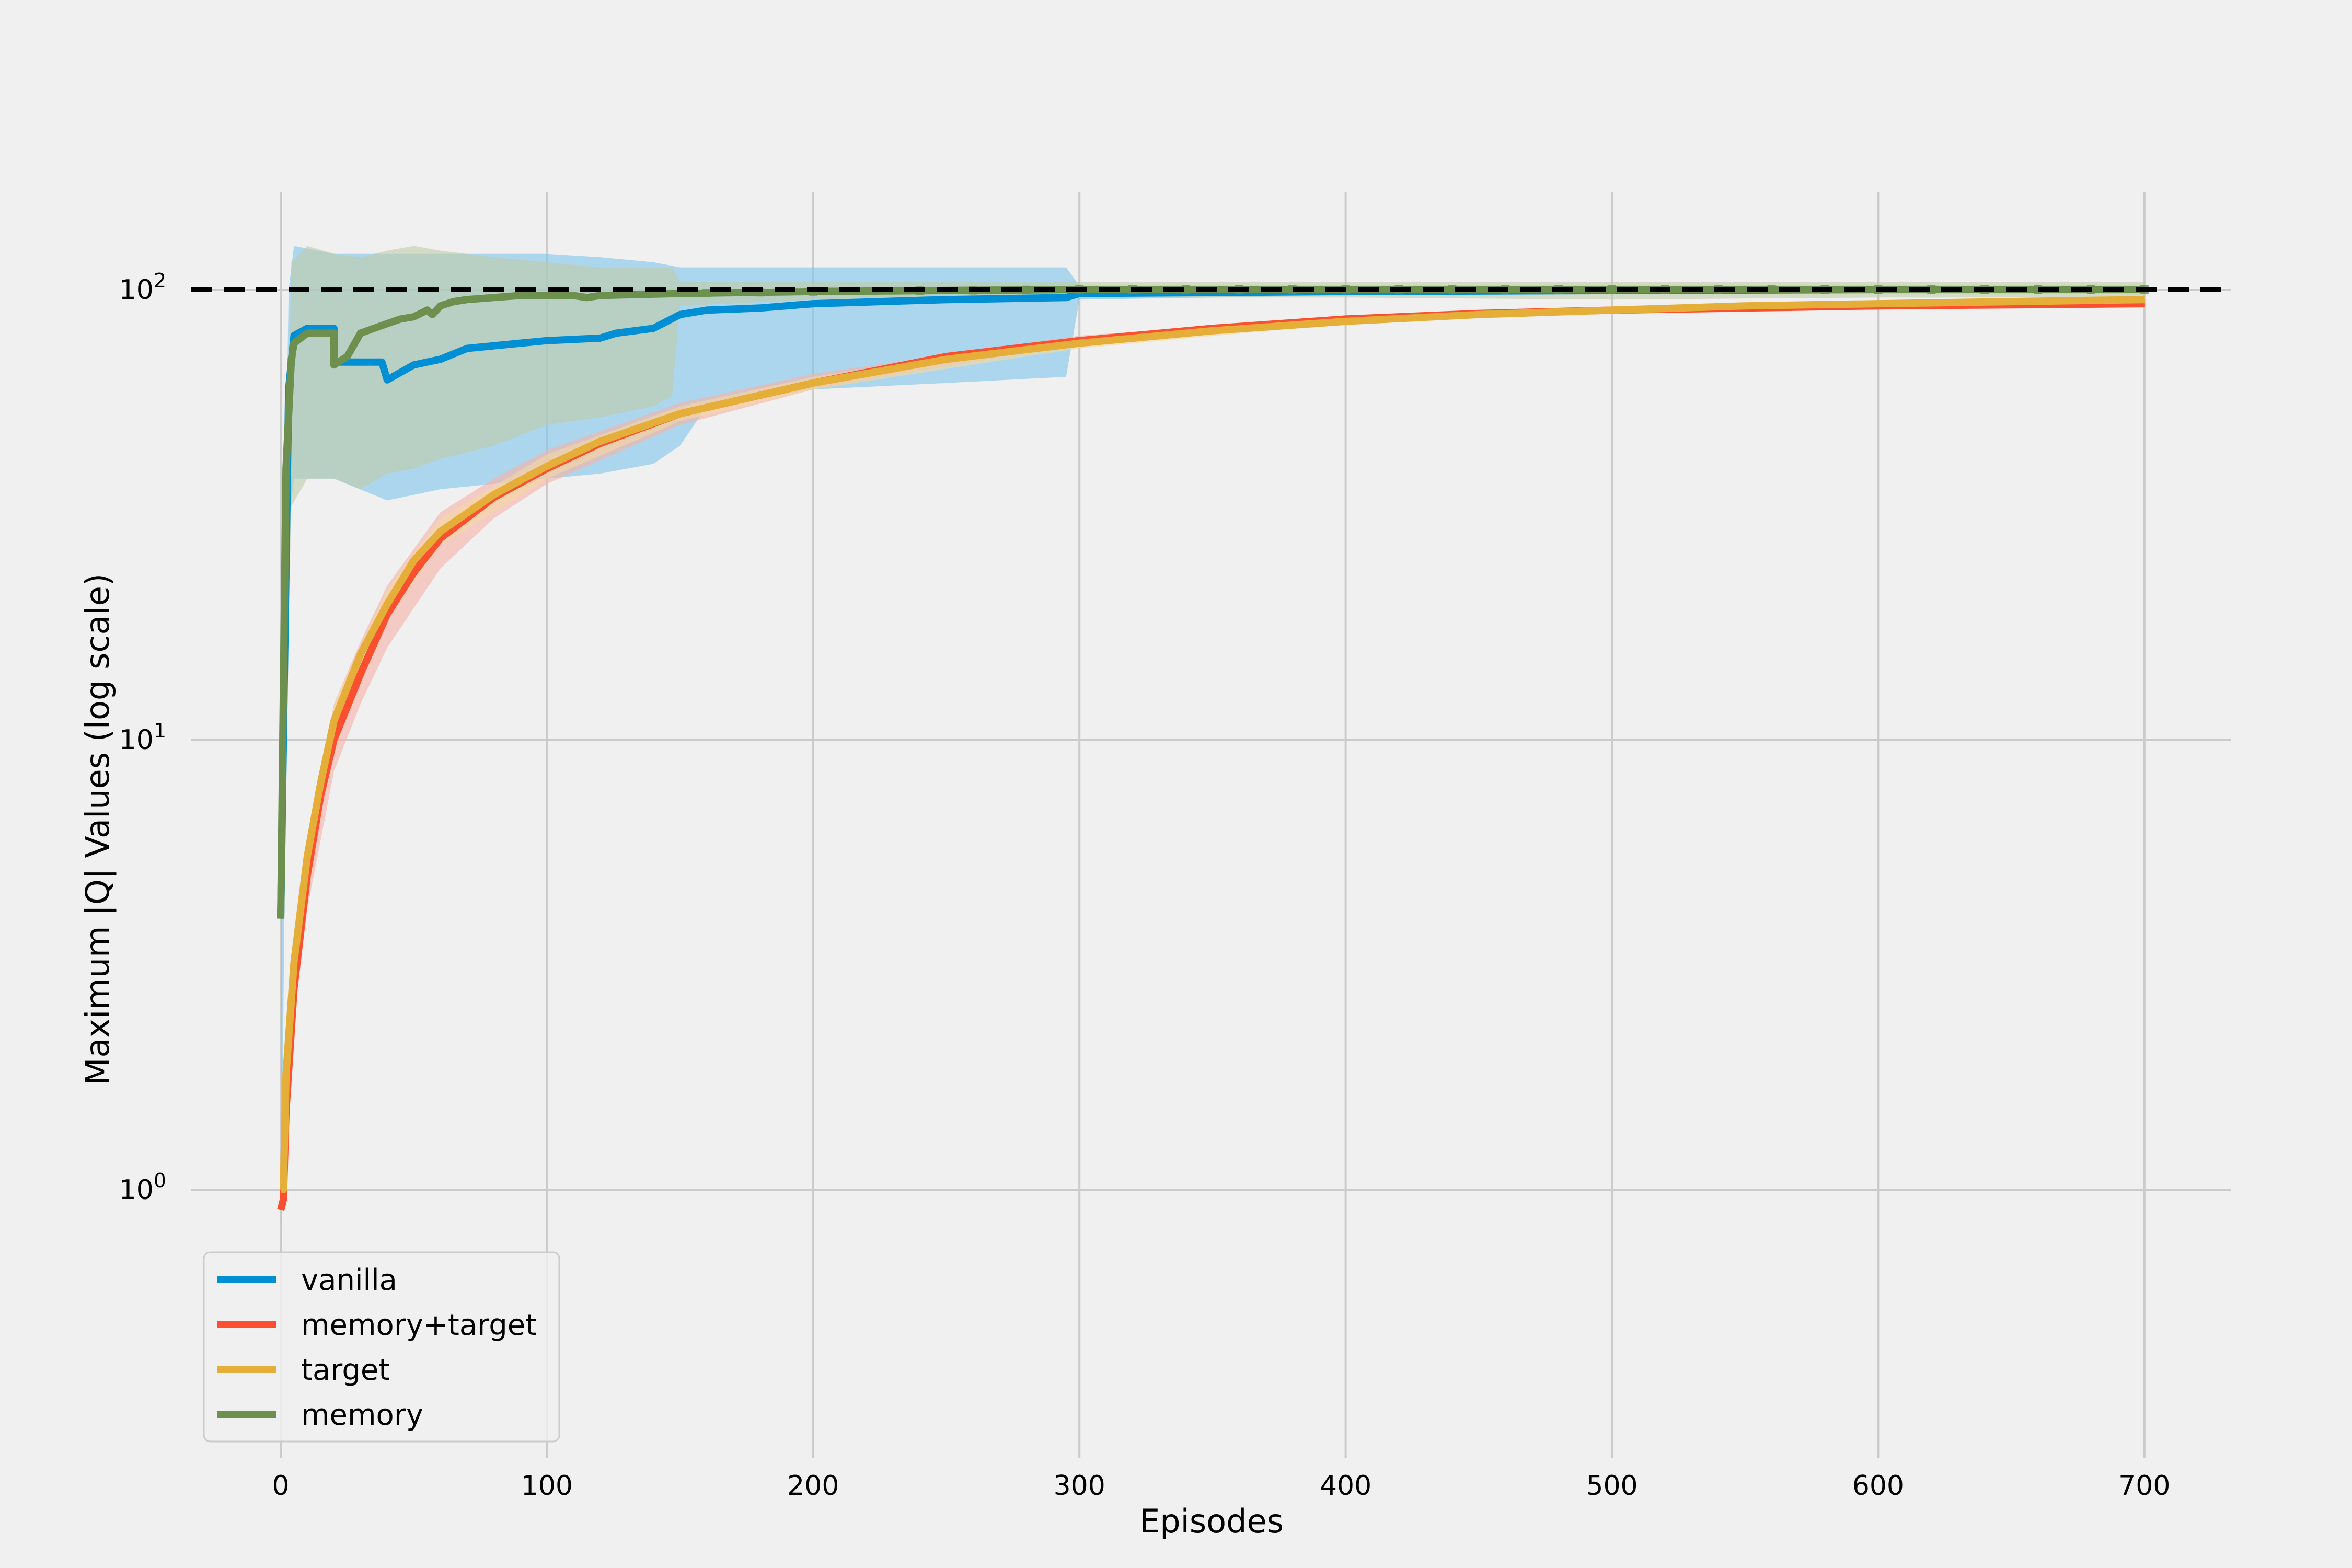 Image resolution: width=2352 pixels, height=1568 pixels. Describe the element at coordinates (349, 1280) in the screenshot. I see `legend-label: vanilla` at that location.